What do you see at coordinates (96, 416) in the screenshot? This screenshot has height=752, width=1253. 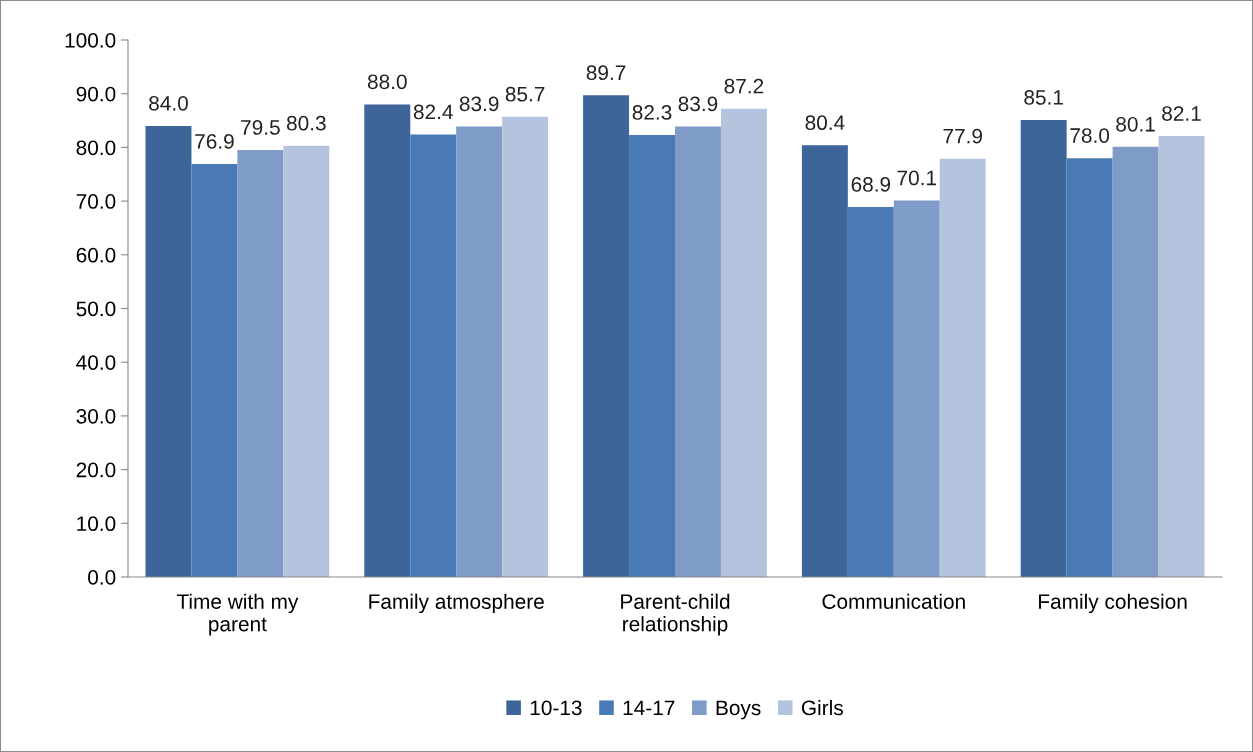 I see `y-tick-label: 30.0` at bounding box center [96, 416].